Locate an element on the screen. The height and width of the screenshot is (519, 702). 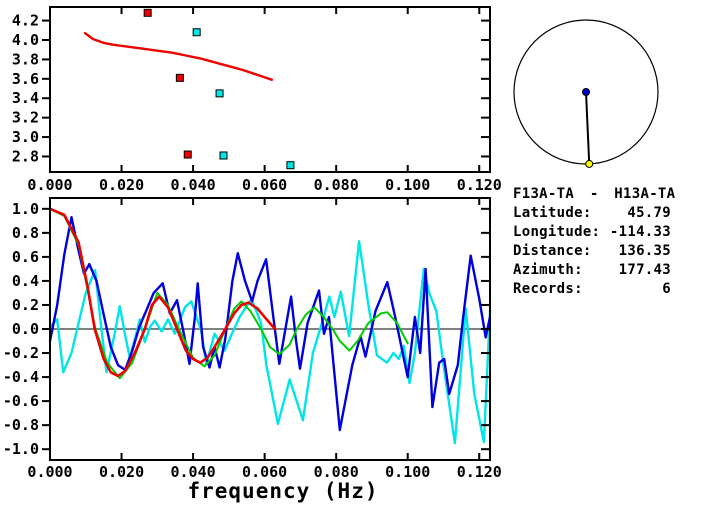
info-row-latitude: Latitude: 45.79 is located at coordinates (592, 213).